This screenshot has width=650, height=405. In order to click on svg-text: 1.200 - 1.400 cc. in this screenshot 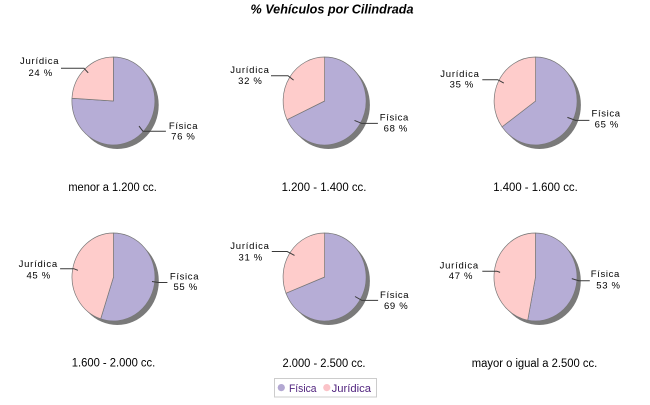, I will do `click(324, 188)`.